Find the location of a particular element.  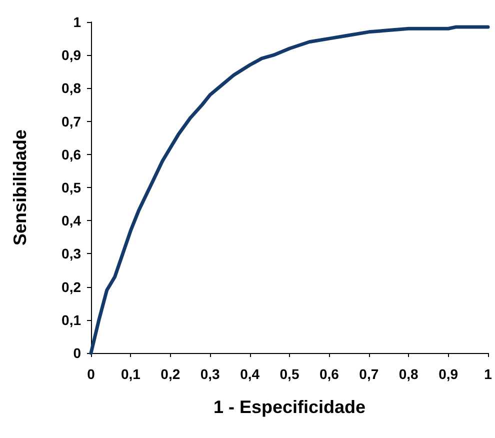

x-tick-label: 0,9 is located at coordinates (448, 374).